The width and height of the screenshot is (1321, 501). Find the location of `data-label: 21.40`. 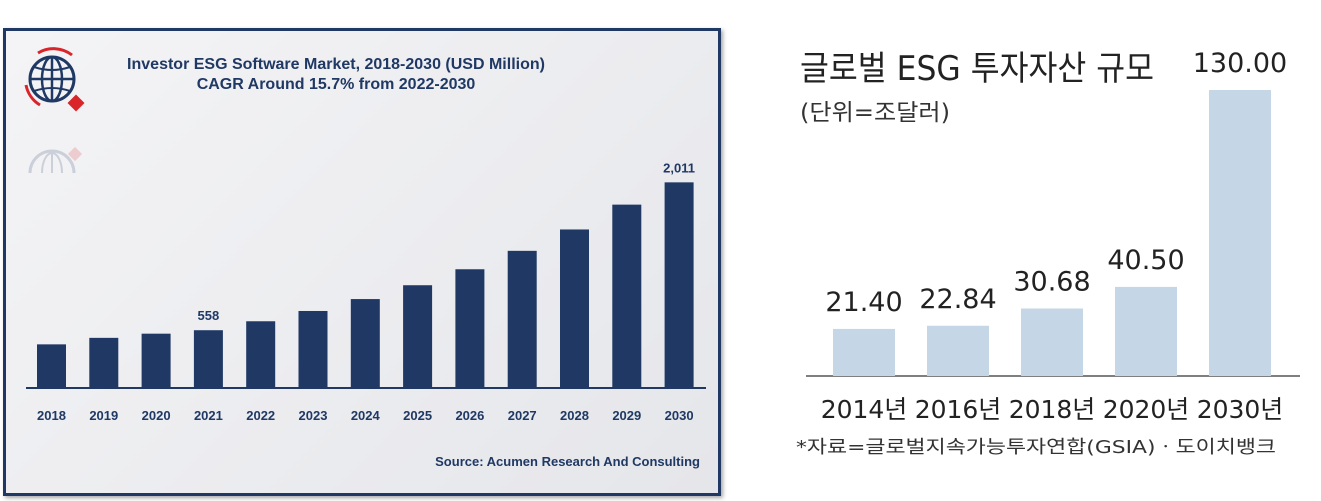

data-label: 21.40 is located at coordinates (863, 302).